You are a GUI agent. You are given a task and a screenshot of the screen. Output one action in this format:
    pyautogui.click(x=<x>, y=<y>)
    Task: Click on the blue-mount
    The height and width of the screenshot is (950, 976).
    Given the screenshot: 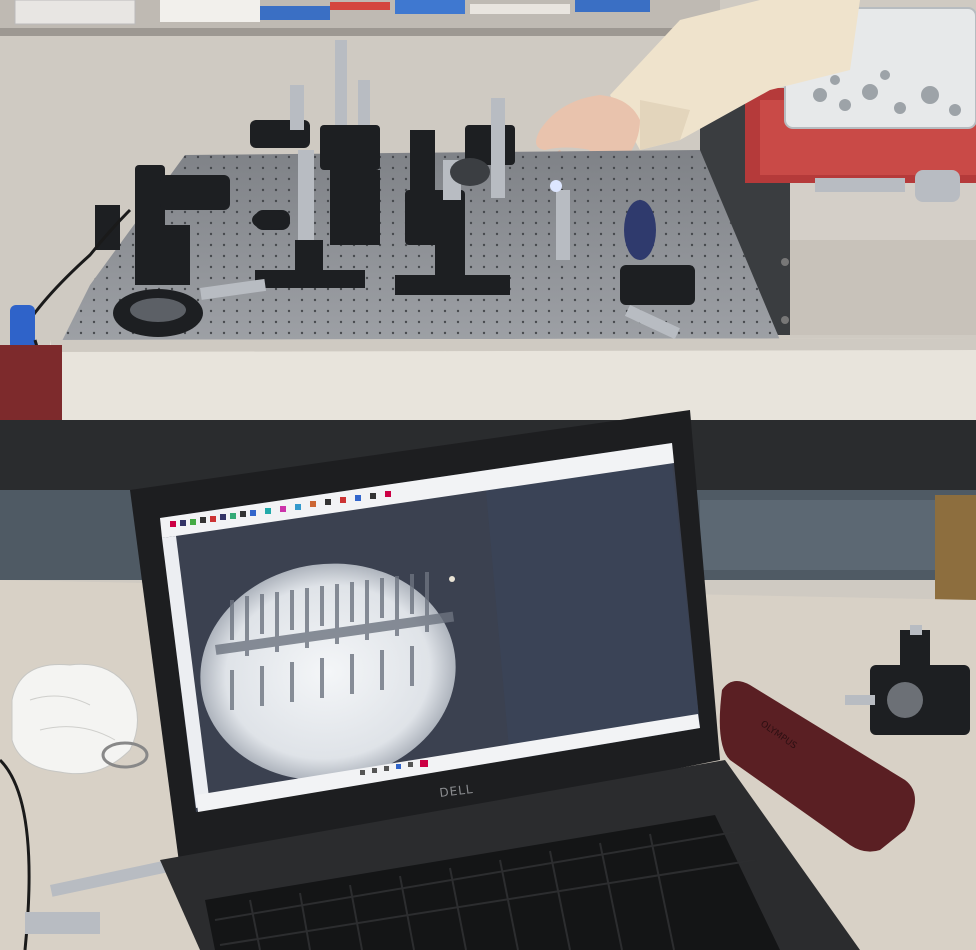 What is the action you would take?
    pyautogui.click(x=640, y=230)
    